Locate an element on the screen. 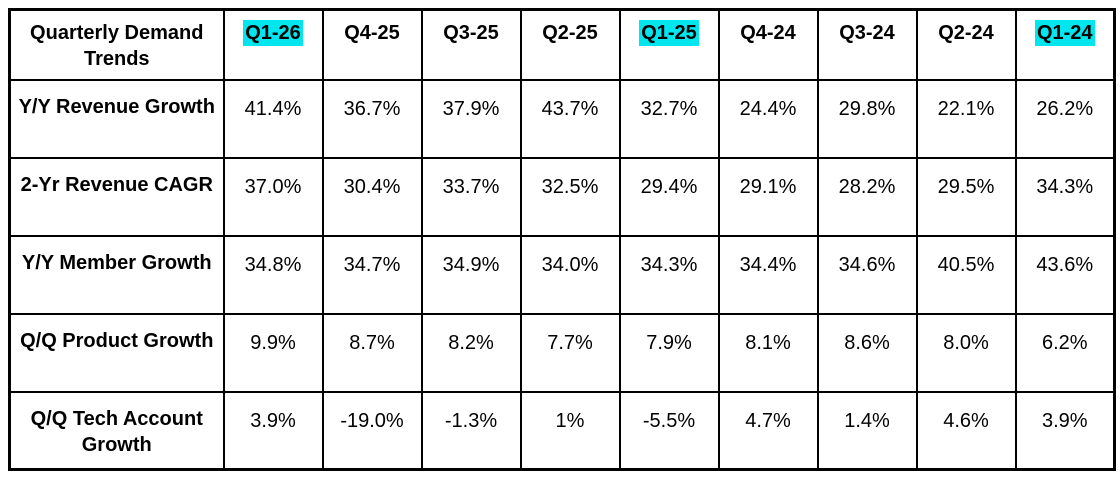 The image size is (1120, 481). value-cell: 43.6% is located at coordinates (1065, 274).